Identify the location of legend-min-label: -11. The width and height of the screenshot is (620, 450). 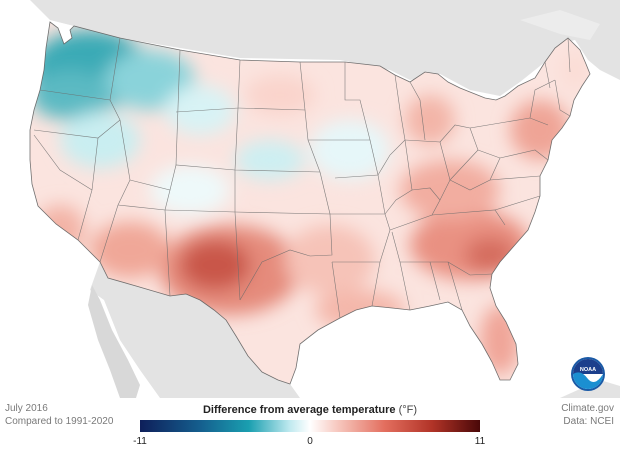
(140, 441).